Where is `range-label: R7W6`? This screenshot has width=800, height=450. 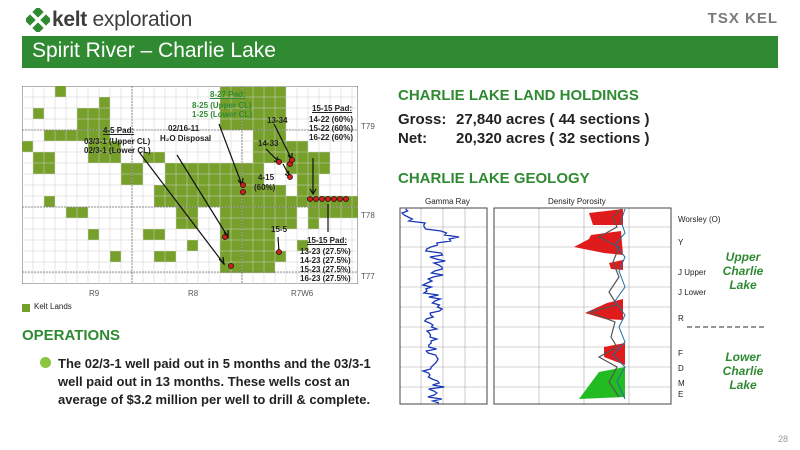 range-label: R7W6 is located at coordinates (302, 293).